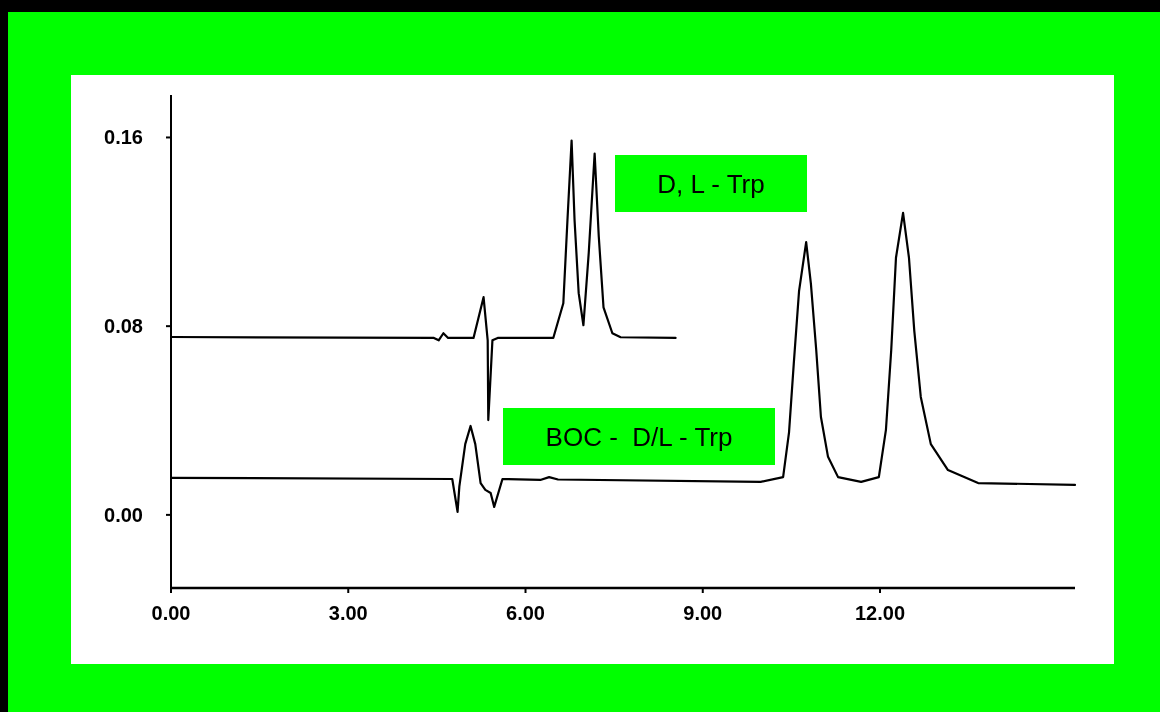  I want to click on series-label: BOC - D/L - Trp, so click(639, 436).